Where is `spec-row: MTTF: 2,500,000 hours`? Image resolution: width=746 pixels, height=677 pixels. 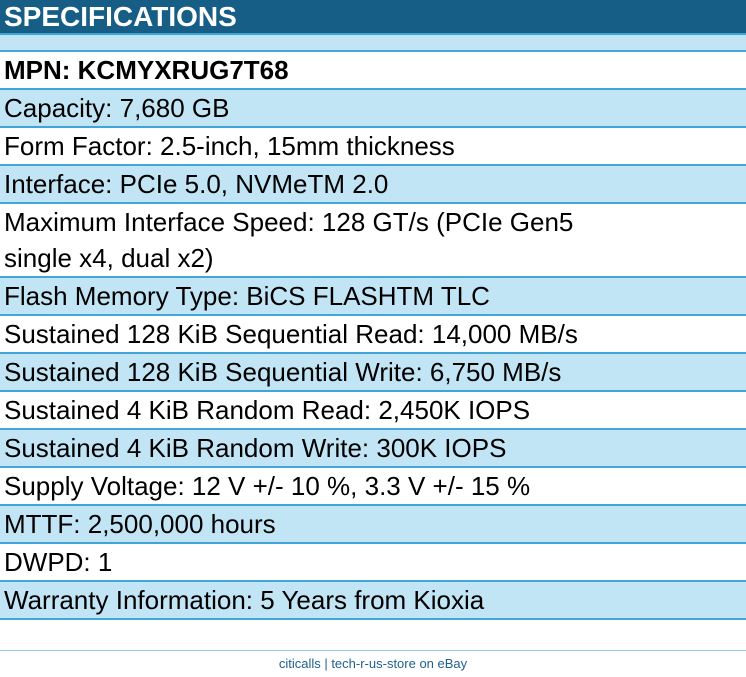
spec-row: MTTF: 2,500,000 hours is located at coordinates (373, 525).